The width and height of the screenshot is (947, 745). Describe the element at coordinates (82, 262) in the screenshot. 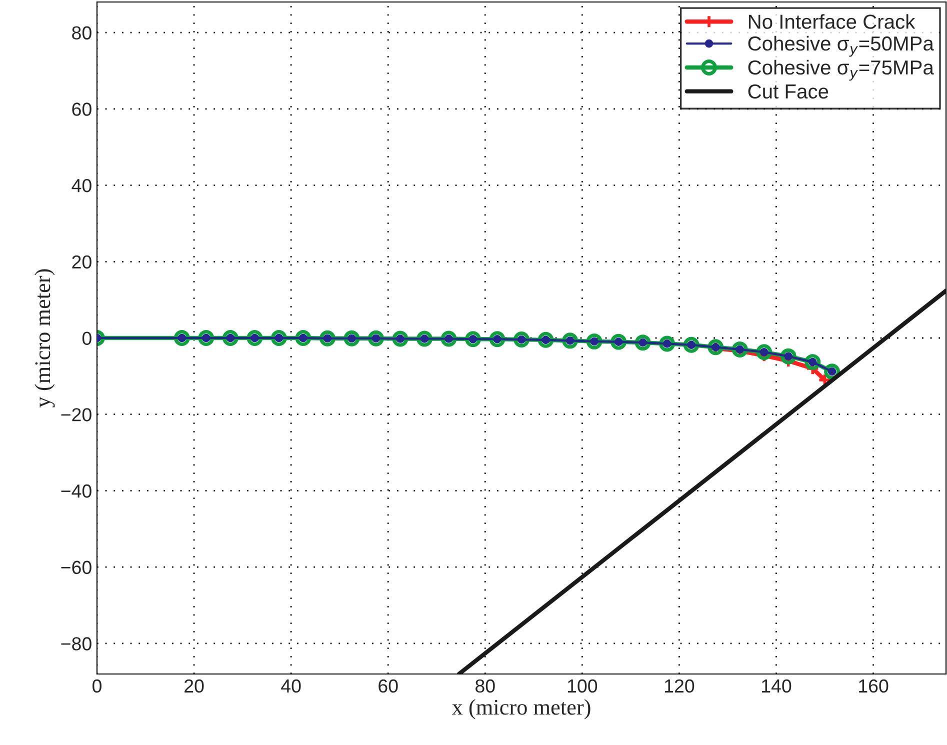

I see `y-tick-label: 20` at that location.